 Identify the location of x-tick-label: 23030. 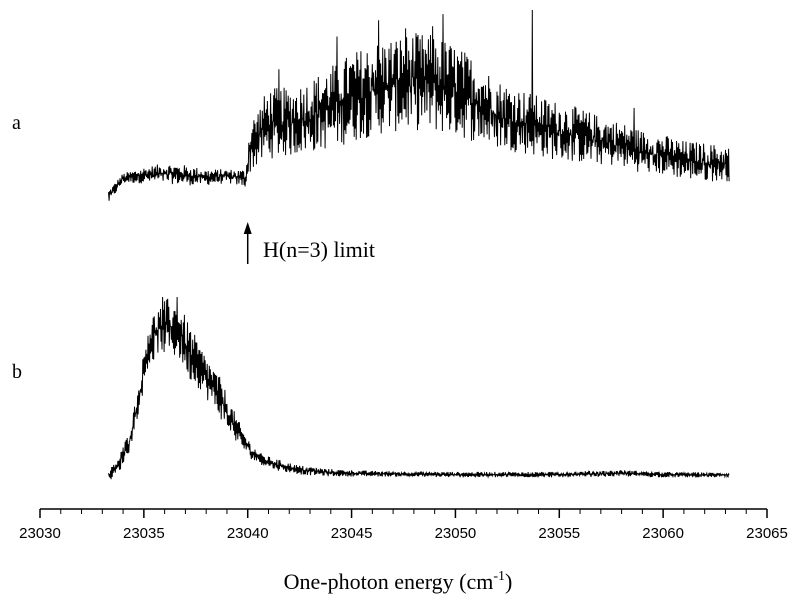
(40, 533).